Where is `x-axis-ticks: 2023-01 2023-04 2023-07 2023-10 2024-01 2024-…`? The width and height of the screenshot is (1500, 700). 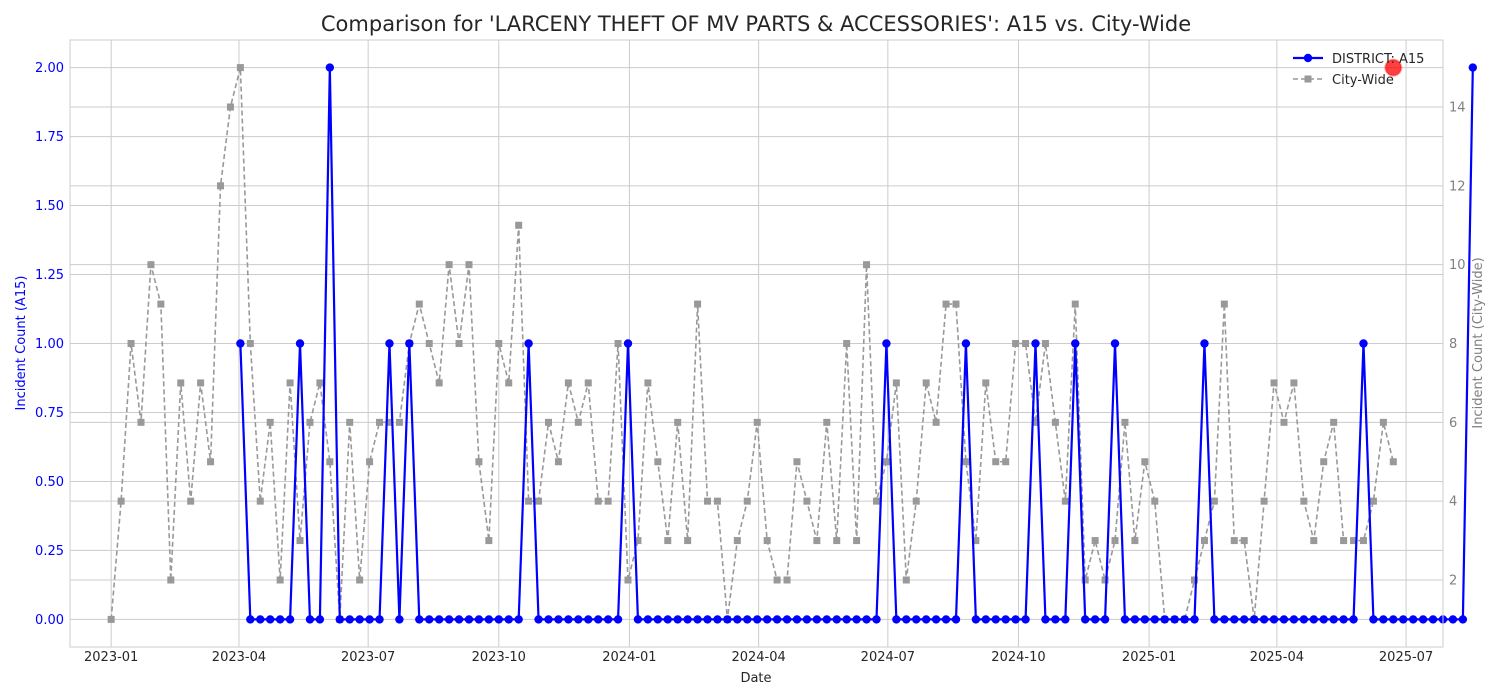 x-axis-ticks: 2023-01 2023-04 2023-07 2023-10 2024-01 2024-… is located at coordinates (758, 657).